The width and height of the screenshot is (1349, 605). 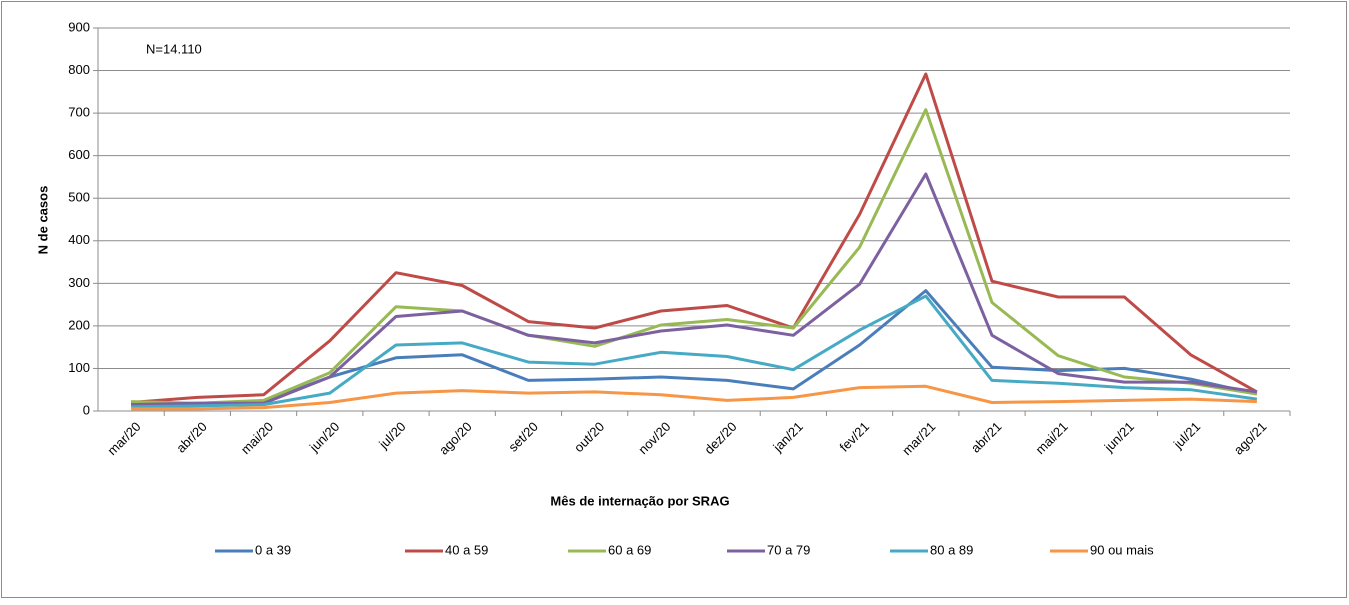 What do you see at coordinates (174, 48) in the screenshot?
I see `annotation: N=14.110` at bounding box center [174, 48].